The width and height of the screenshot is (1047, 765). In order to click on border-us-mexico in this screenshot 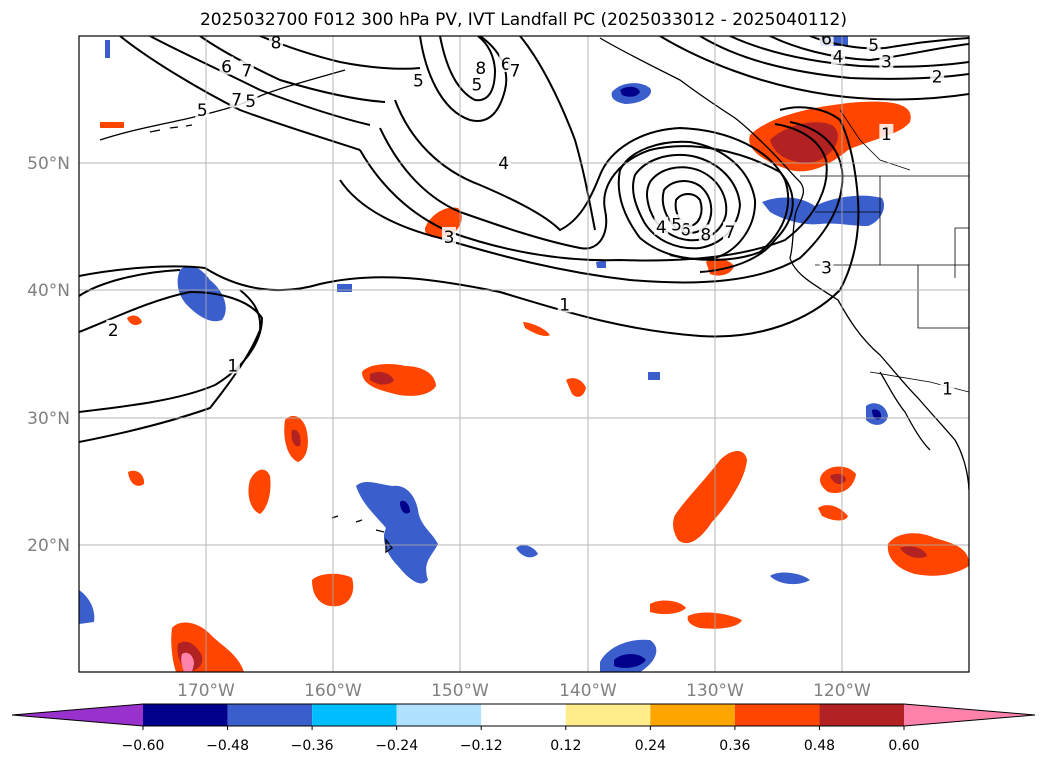, I will do `click(919, 382)`.